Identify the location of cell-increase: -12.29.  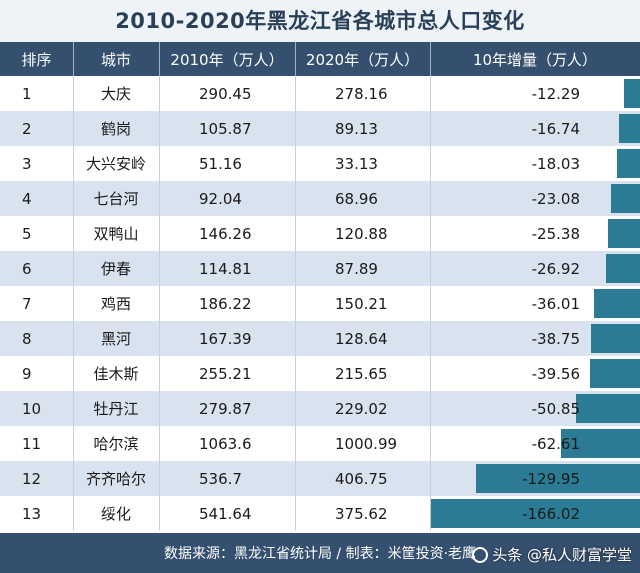
(555, 93).